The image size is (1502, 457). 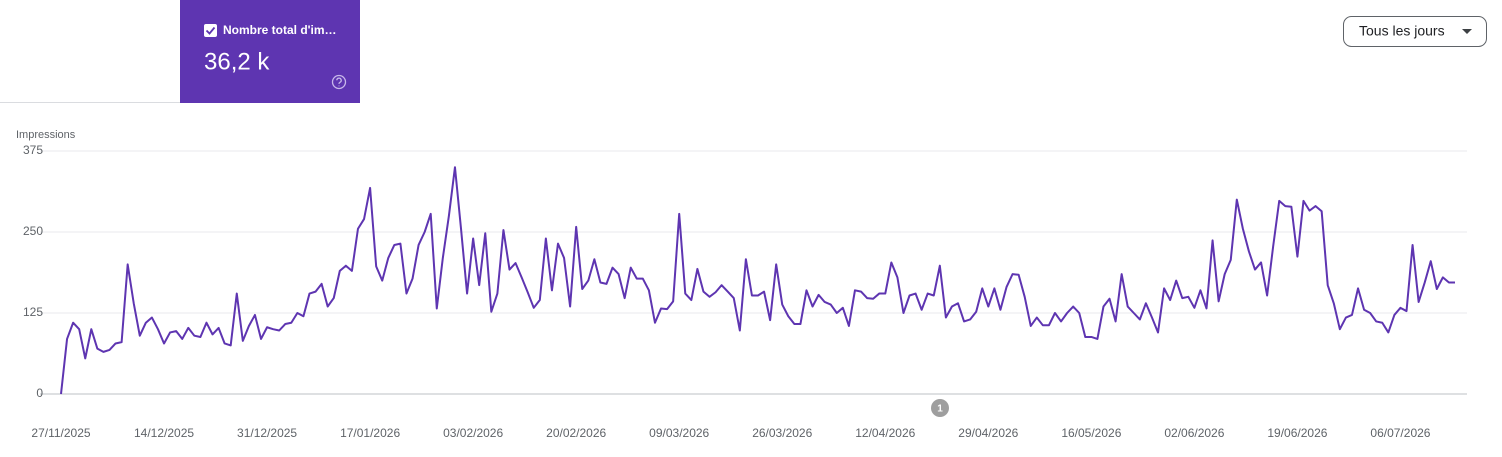 What do you see at coordinates (1402, 31) in the screenshot?
I see `dropdown-label: Tous les jours` at bounding box center [1402, 31].